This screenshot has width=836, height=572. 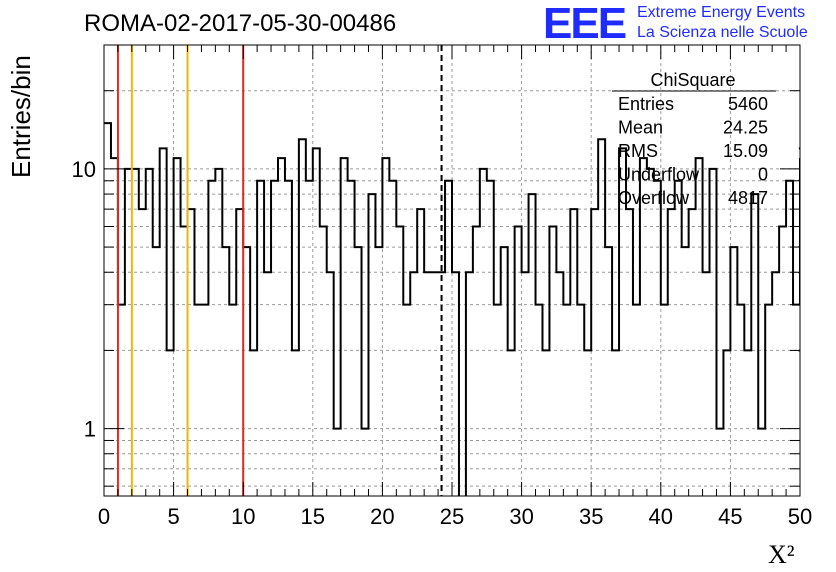 What do you see at coordinates (313, 516) in the screenshot?
I see `x-tick-label: 15` at bounding box center [313, 516].